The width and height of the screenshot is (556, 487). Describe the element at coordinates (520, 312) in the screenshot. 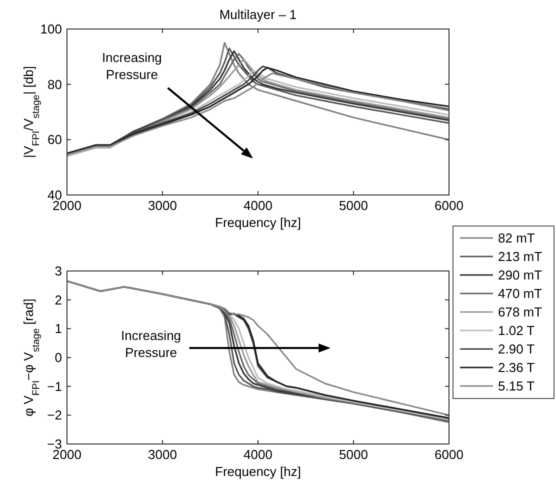

I see `legend-label: 678 mT` at that location.